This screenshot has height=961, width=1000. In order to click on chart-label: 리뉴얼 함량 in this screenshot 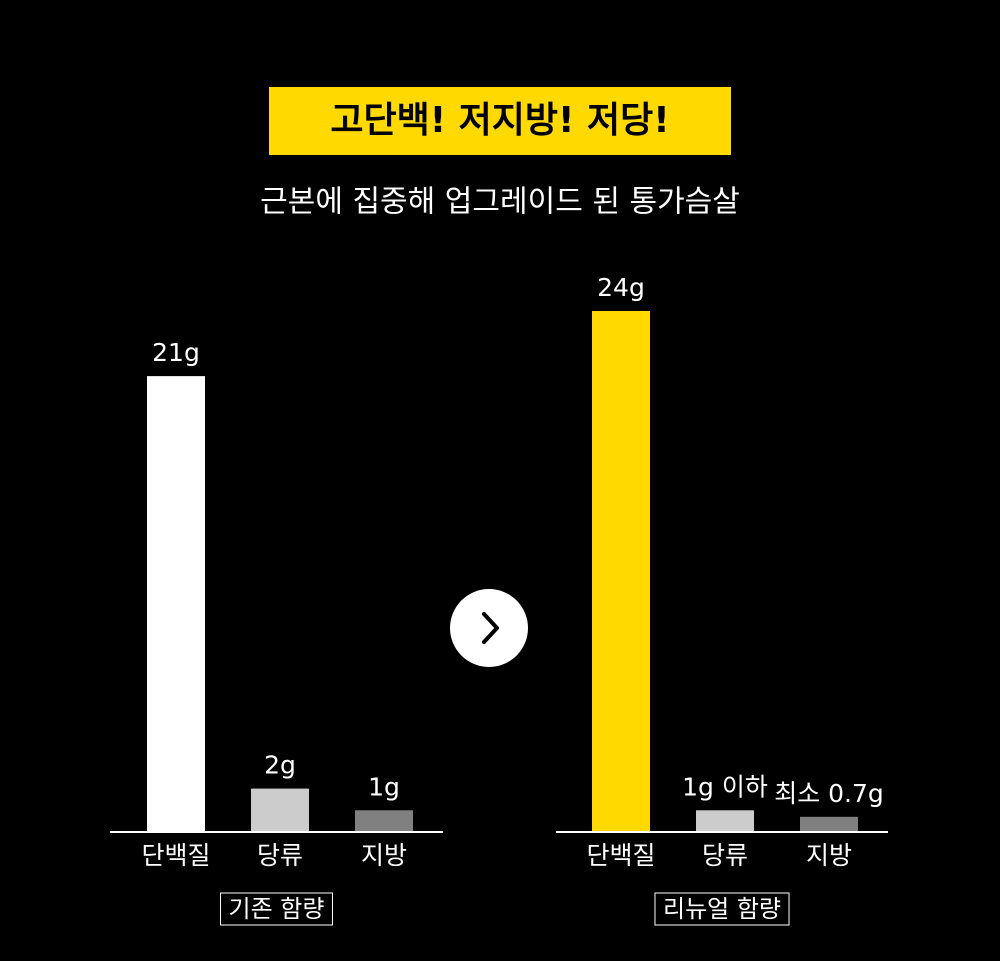, I will do `click(722, 909)`.